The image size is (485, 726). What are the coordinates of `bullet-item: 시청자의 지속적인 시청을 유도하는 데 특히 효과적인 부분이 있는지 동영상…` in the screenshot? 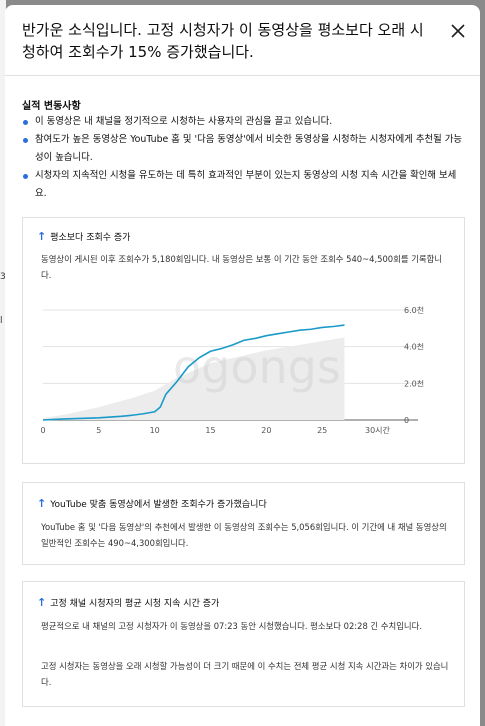 It's located at (244, 185).